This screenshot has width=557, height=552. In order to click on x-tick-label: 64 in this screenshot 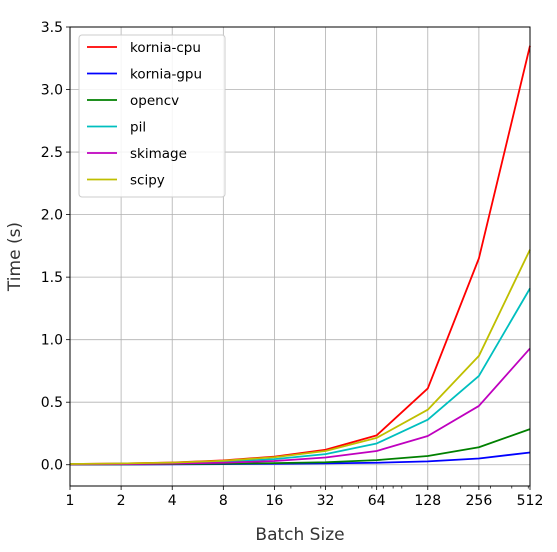, I will do `click(377, 501)`.